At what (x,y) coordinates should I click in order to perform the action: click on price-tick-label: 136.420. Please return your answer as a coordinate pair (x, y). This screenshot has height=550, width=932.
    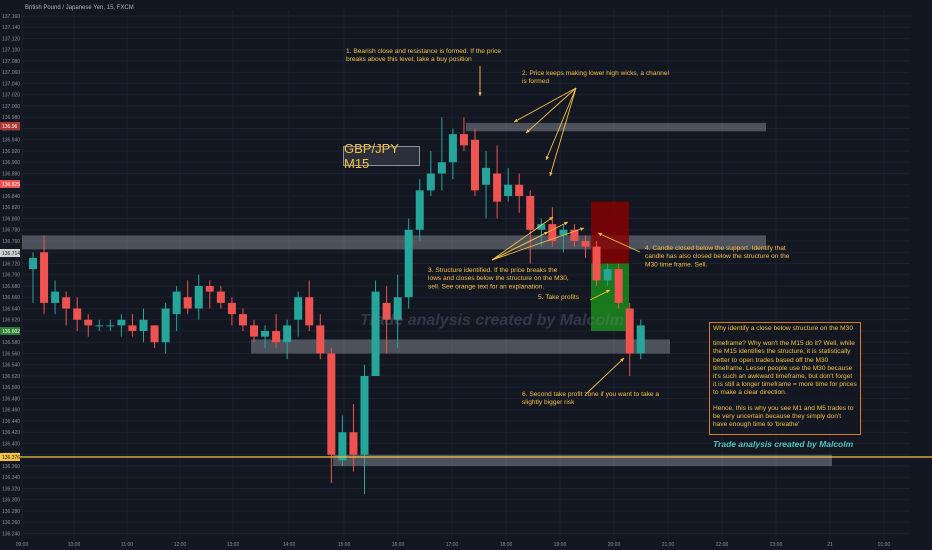
    Looking at the image, I should click on (11, 433).